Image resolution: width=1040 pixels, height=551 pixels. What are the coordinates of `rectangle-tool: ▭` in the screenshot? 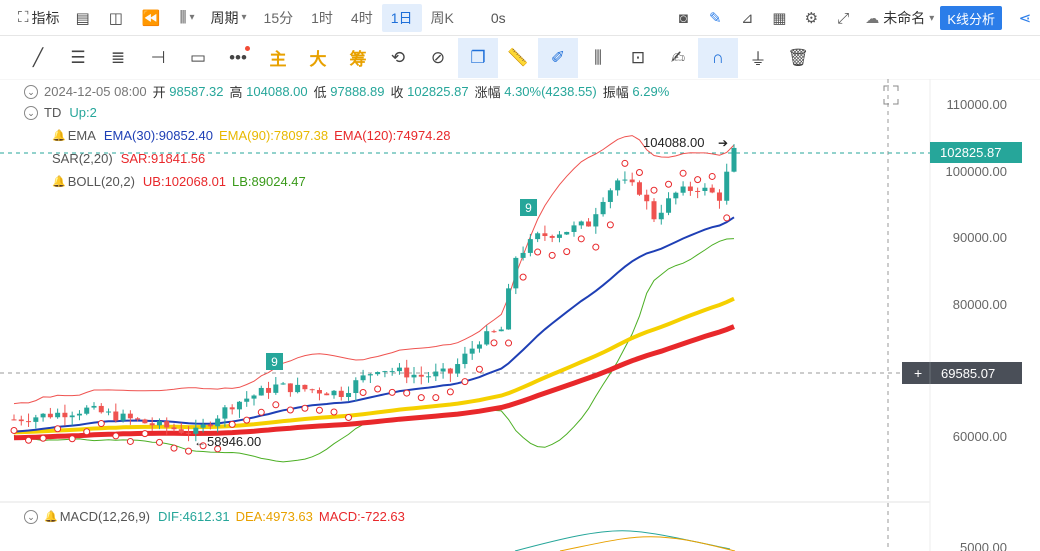 It's located at (198, 58).